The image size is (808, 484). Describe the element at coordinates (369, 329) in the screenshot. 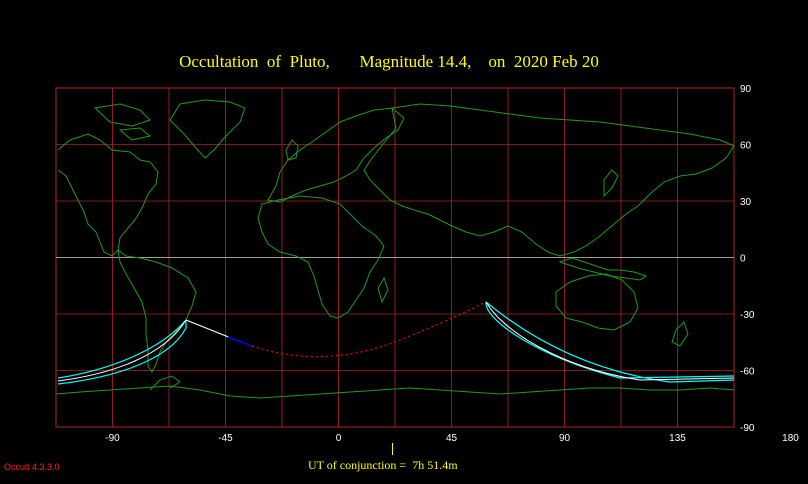

I see `central-line-night` at that location.